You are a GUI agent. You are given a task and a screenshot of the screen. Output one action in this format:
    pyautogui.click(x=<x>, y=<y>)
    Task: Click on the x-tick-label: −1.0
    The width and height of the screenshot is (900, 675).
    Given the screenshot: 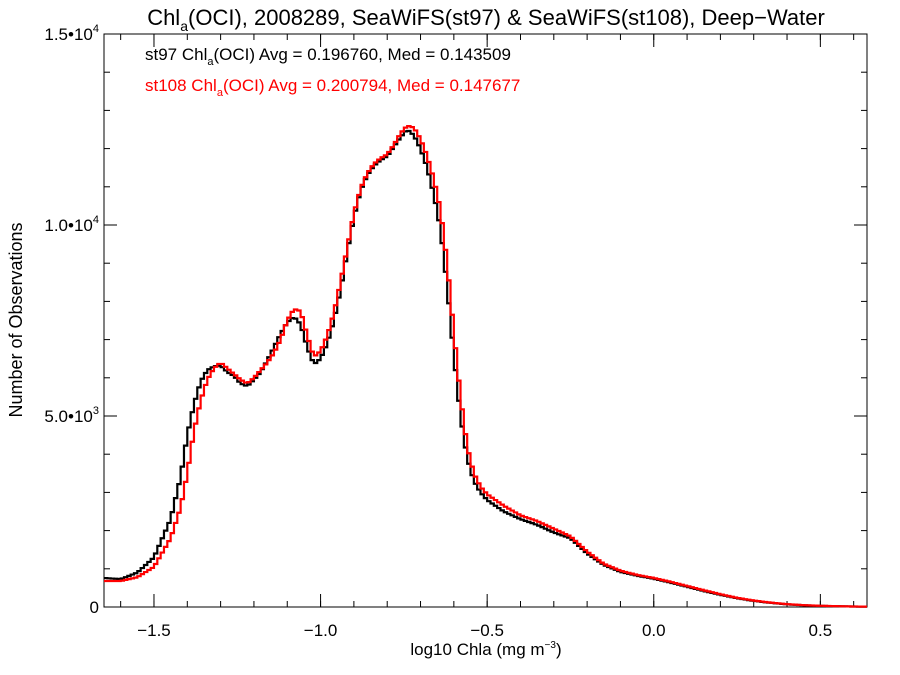 What is the action you would take?
    pyautogui.click(x=321, y=630)
    